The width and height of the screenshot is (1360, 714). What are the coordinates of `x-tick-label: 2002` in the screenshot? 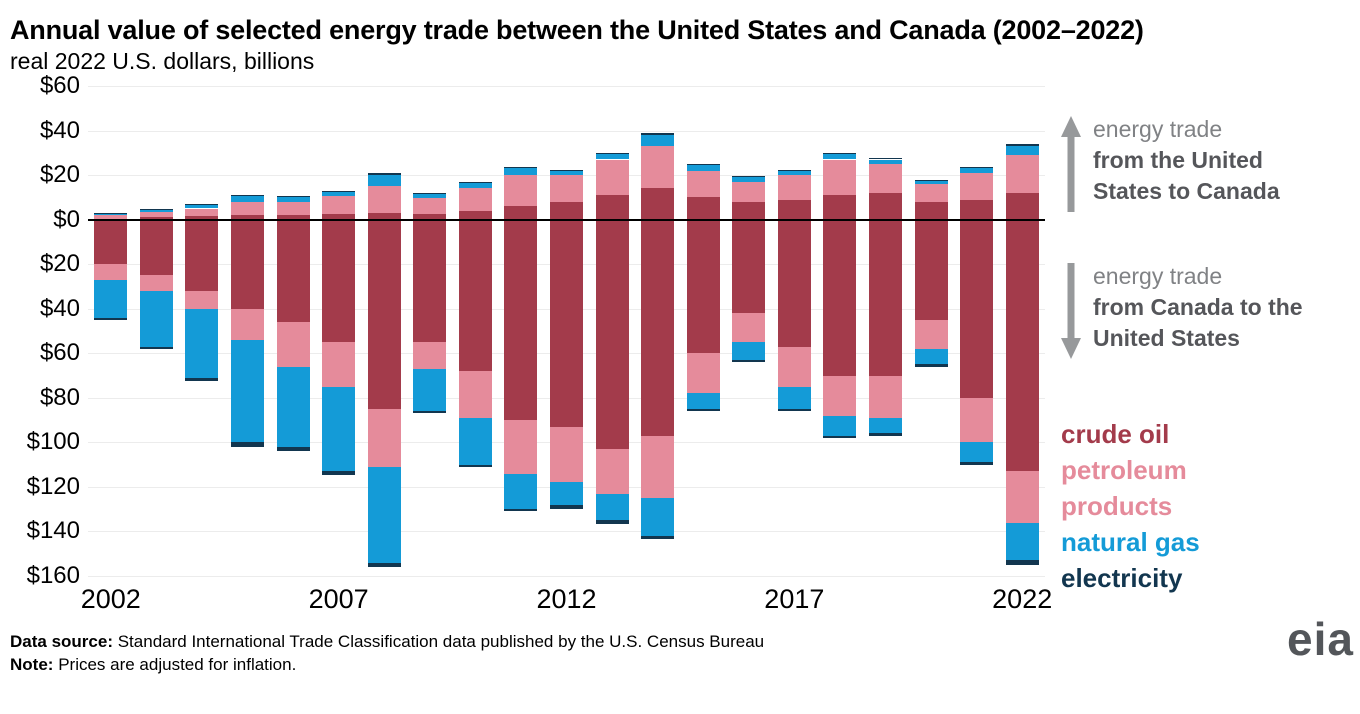 It's located at (110, 599).